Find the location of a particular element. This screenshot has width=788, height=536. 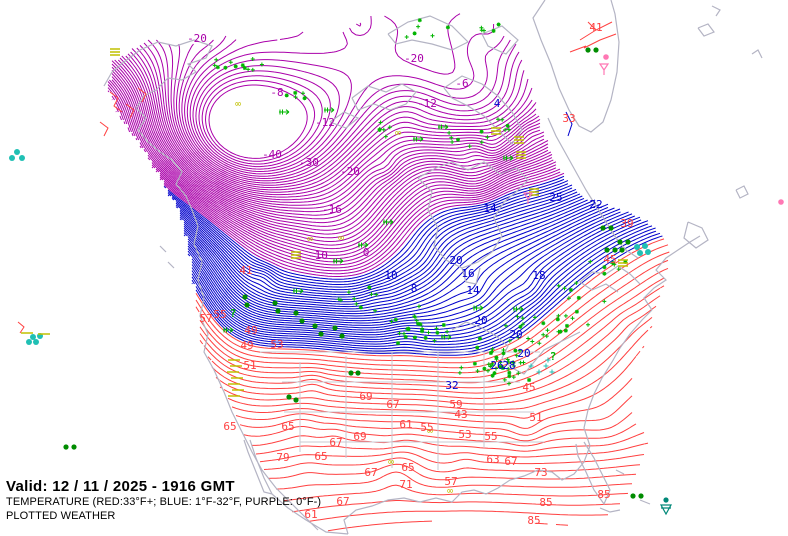

station-triangle-symbol is located at coordinates (666, 506).